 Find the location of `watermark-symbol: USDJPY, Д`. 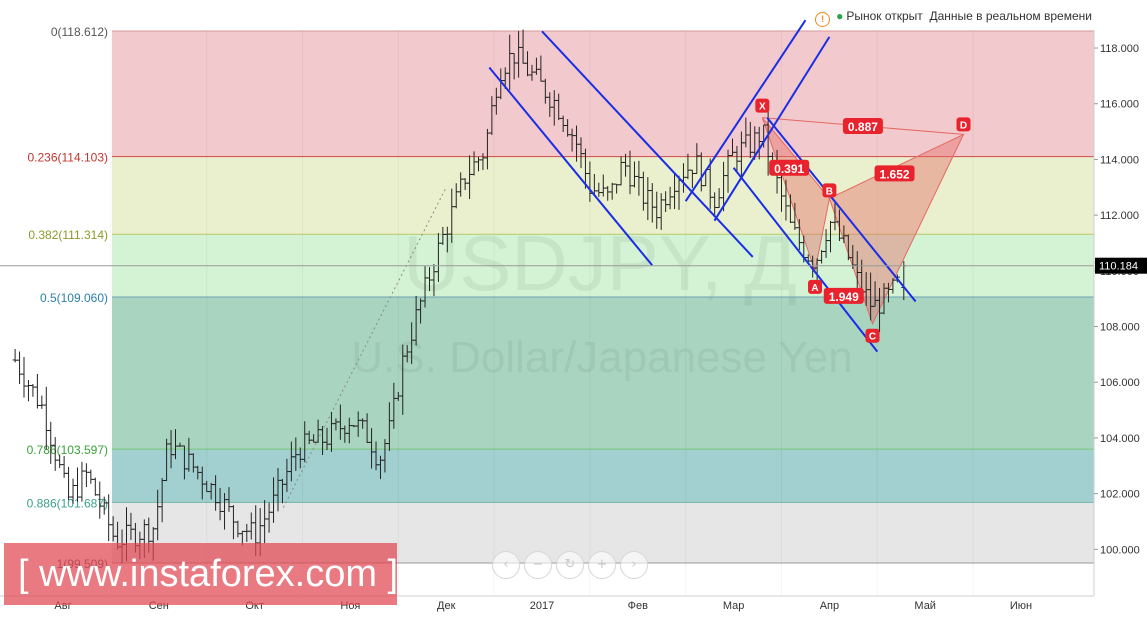

watermark-symbol: USDJPY, Д is located at coordinates (600, 263).